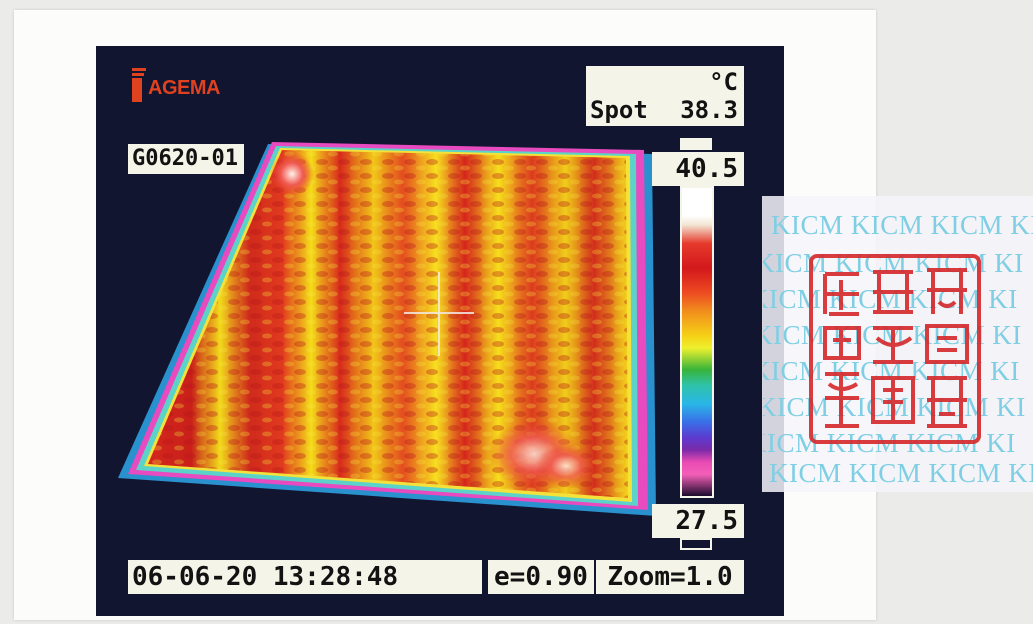 This screenshot has width=1033, height=624. Describe the element at coordinates (696, 144) in the screenshot. I see `scale-top-marker` at that location.